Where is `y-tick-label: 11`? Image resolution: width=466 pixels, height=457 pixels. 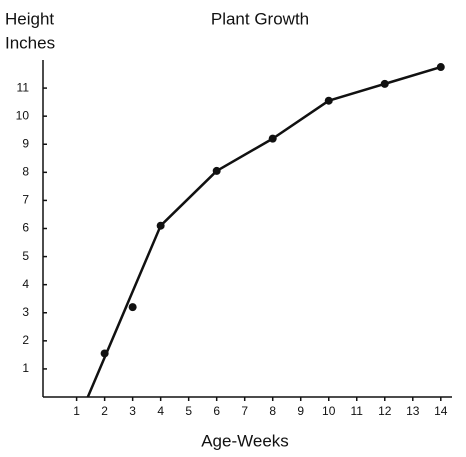
y-tick-label: 11 is located at coordinates (23, 87).